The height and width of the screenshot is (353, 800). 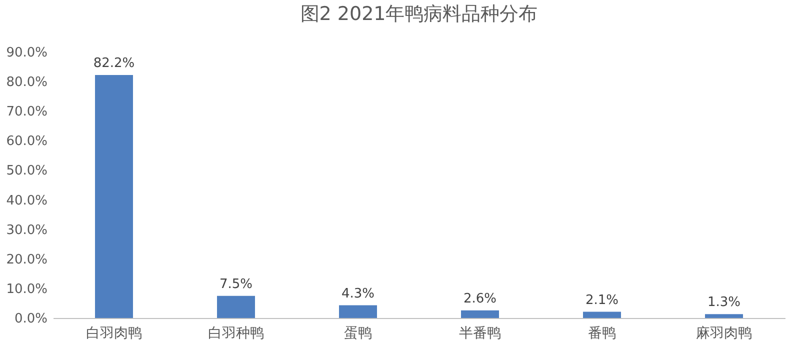 What do you see at coordinates (27, 260) in the screenshot?
I see `y-tick-label: 20.0%` at bounding box center [27, 260].